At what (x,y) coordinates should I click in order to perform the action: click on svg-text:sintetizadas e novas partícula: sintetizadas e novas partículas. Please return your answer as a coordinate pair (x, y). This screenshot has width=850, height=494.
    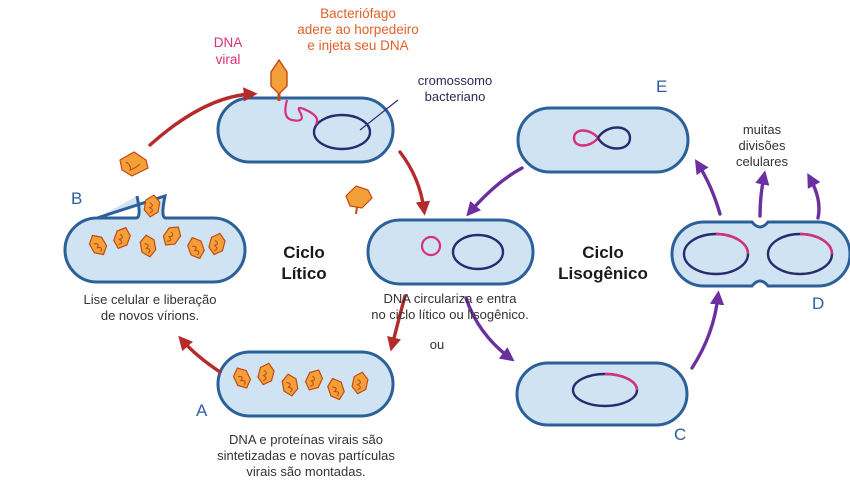
    Looking at the image, I should click on (306, 455).